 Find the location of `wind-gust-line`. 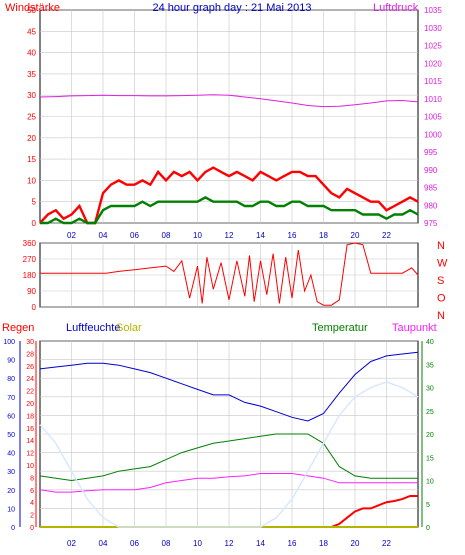

wind-gust-line is located at coordinates (229, 195).